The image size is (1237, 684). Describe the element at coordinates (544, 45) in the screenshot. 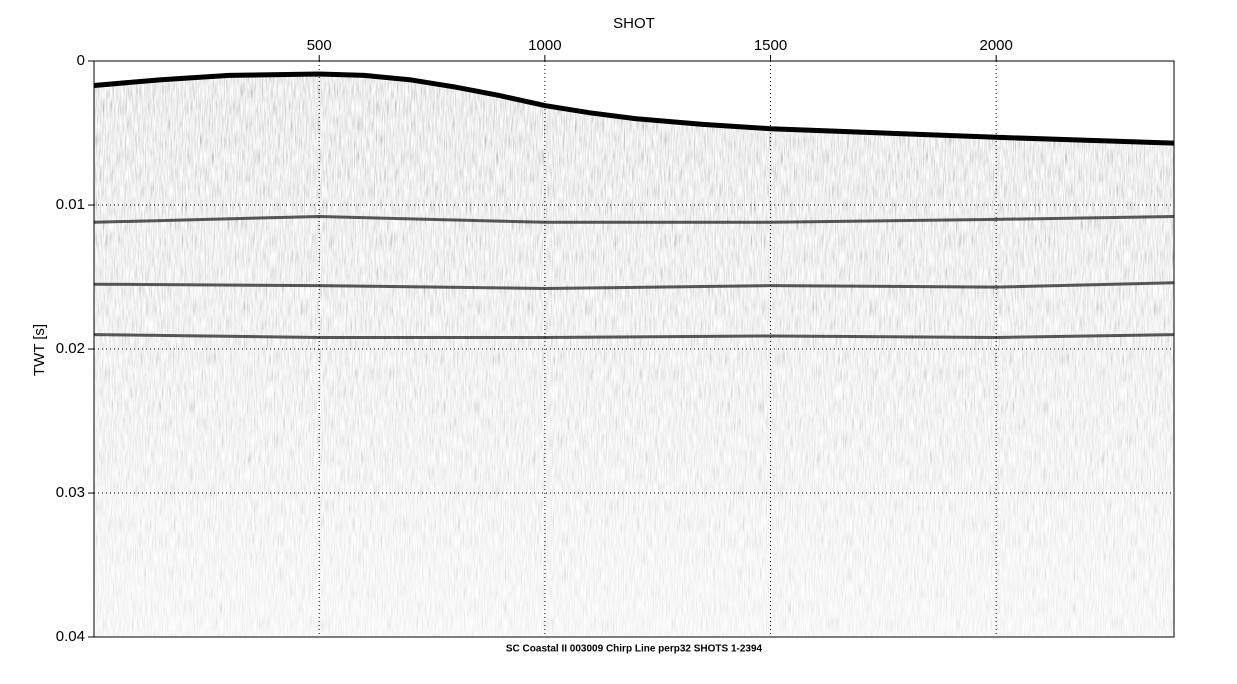

I see `x-tick-label: 1000` at that location.